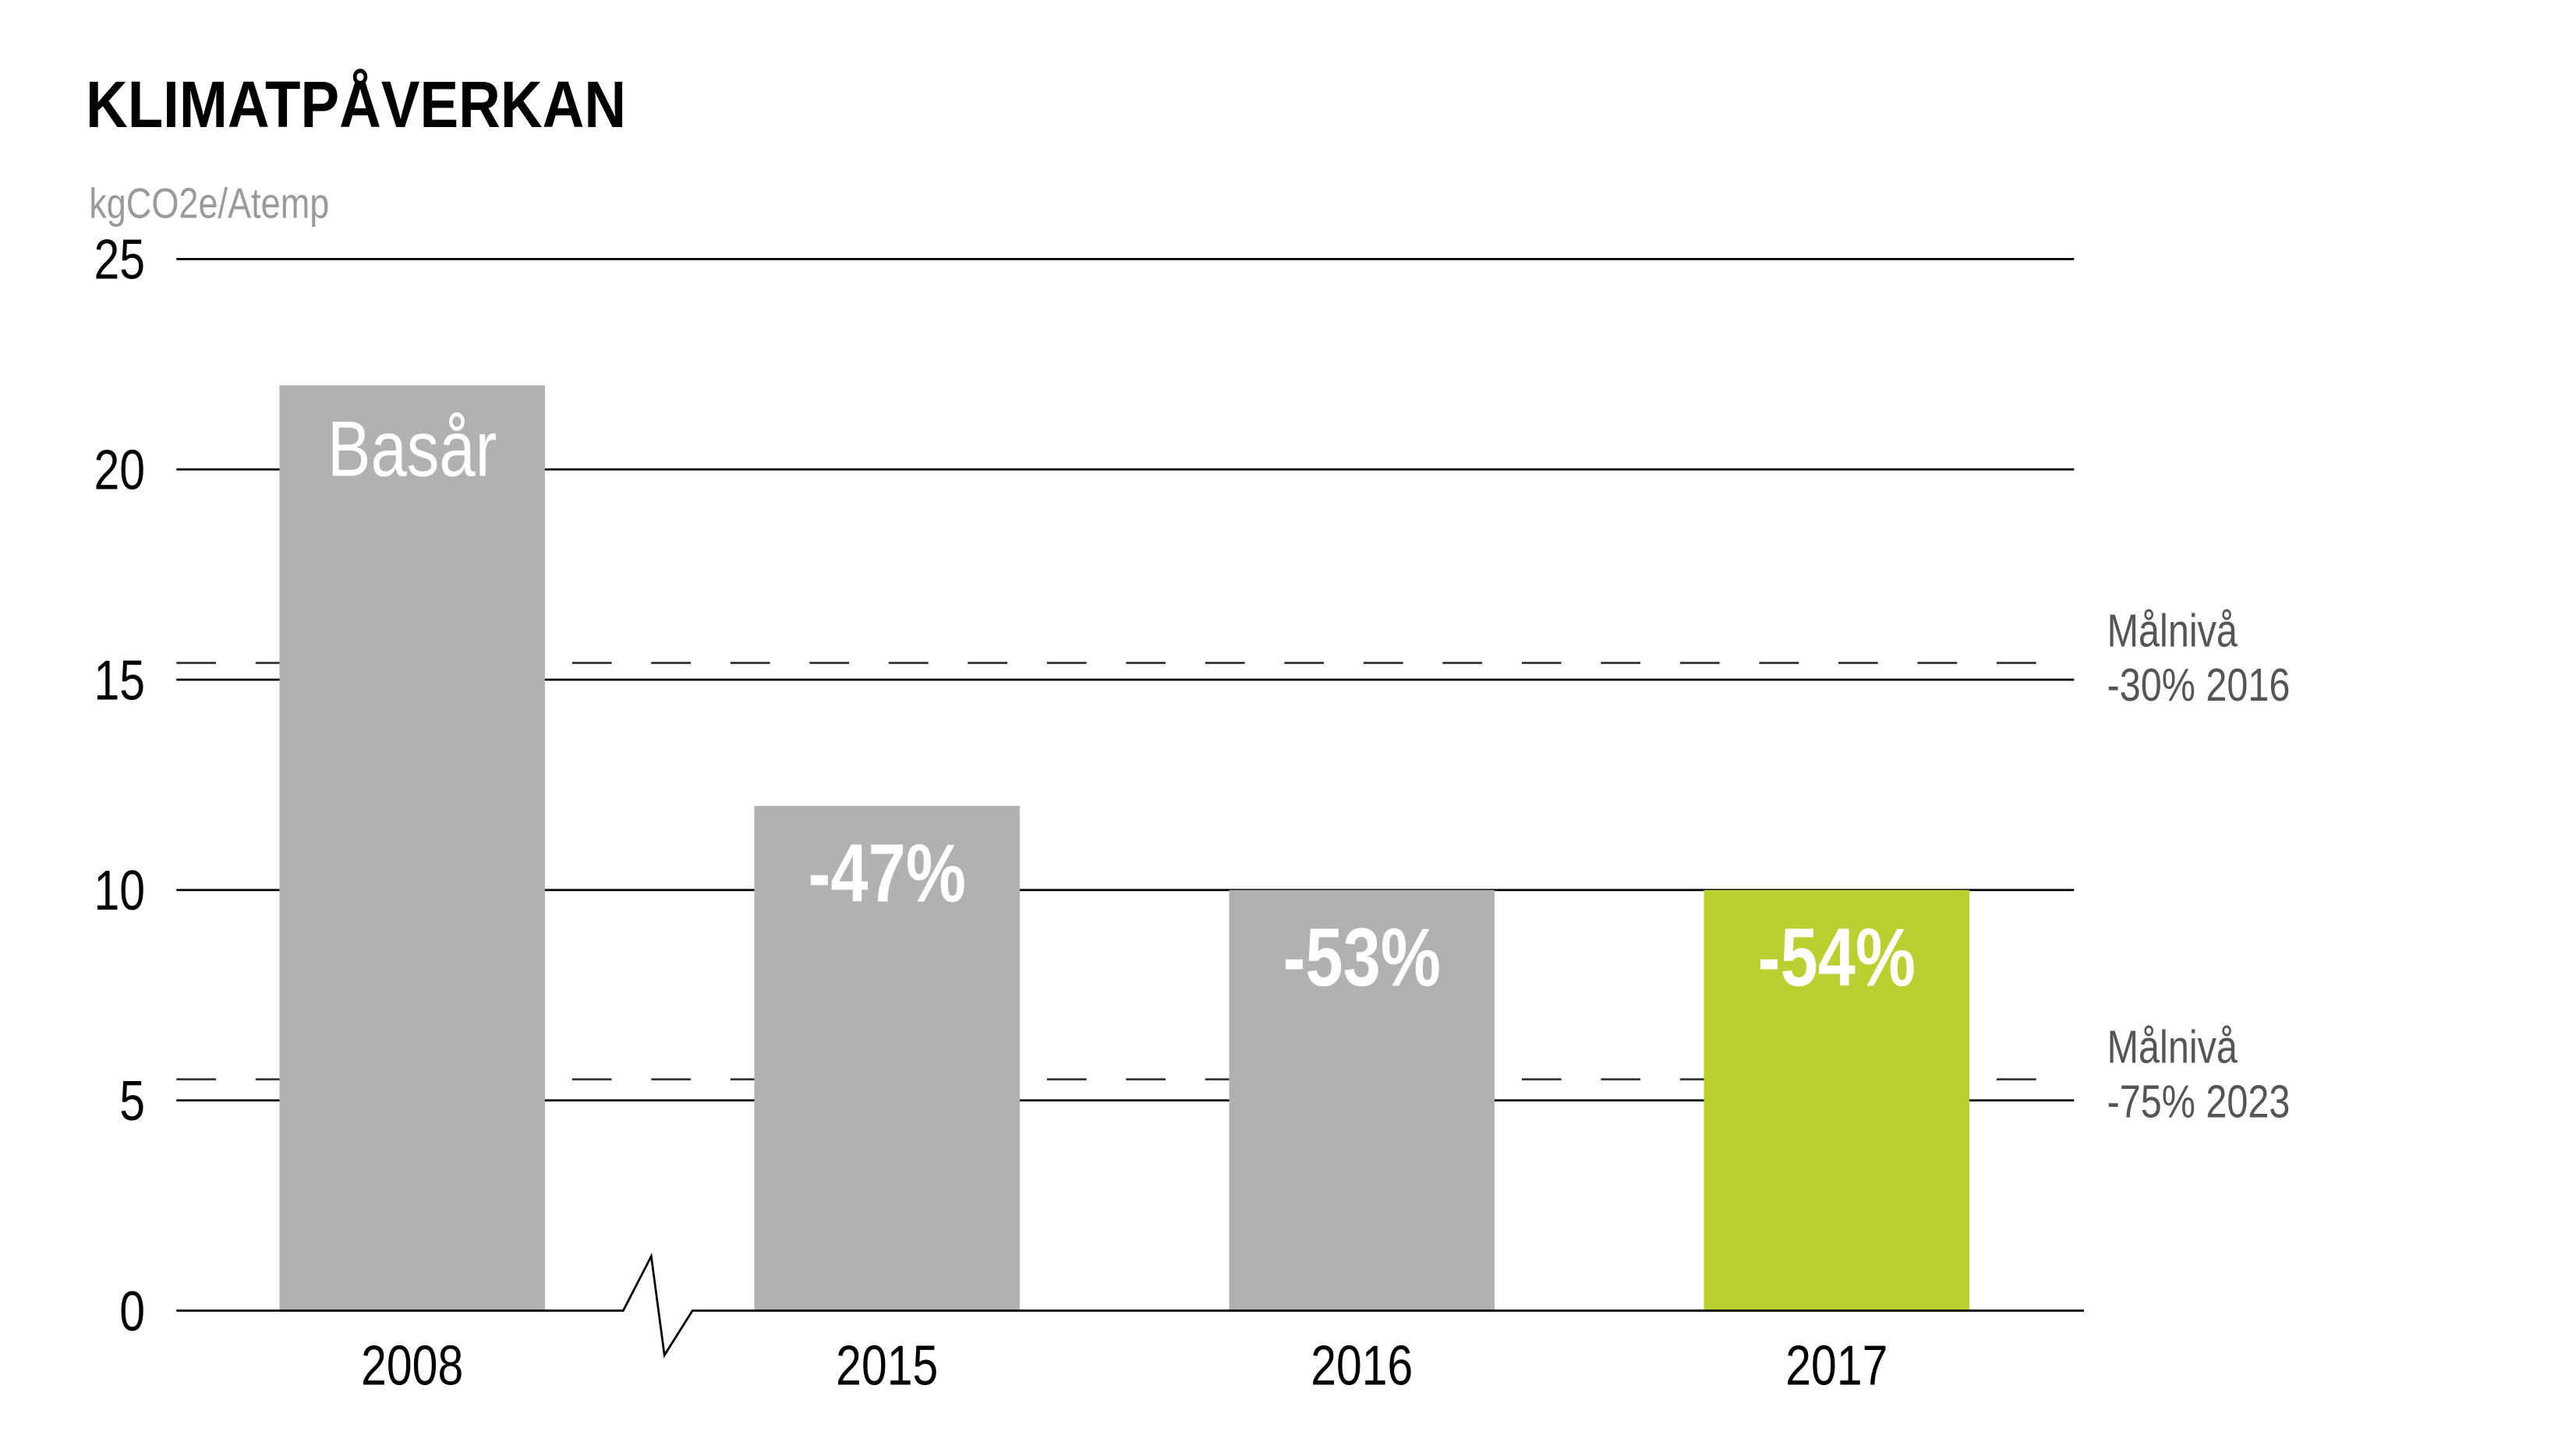 Image resolution: width=2572 pixels, height=1456 pixels. What do you see at coordinates (887, 1366) in the screenshot?
I see `x-tick-label: 2015` at bounding box center [887, 1366].